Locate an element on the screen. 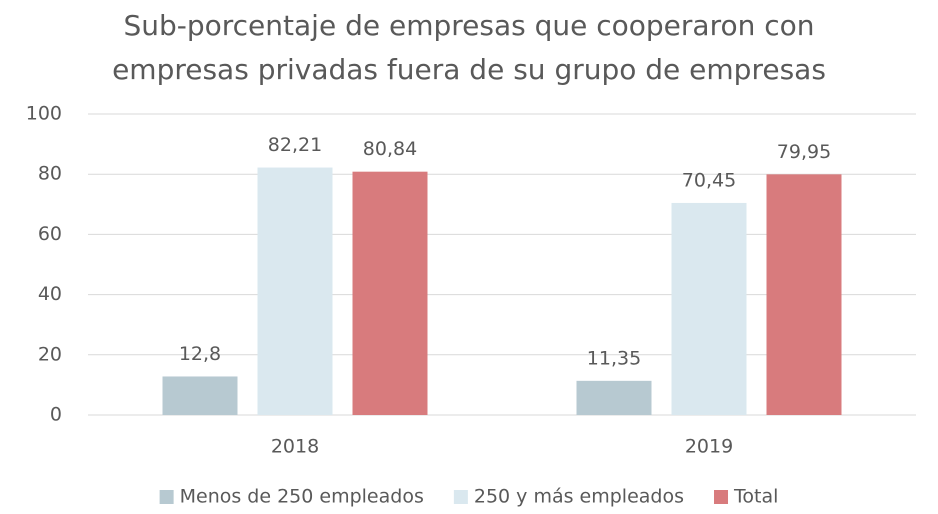 This screenshot has height=514, width=938. value-label: 79,95 is located at coordinates (804, 152).